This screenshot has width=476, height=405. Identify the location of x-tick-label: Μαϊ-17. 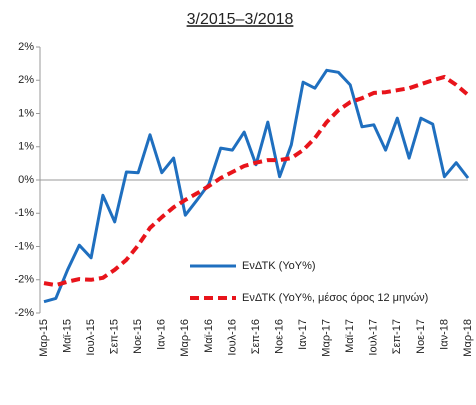
(350, 336).